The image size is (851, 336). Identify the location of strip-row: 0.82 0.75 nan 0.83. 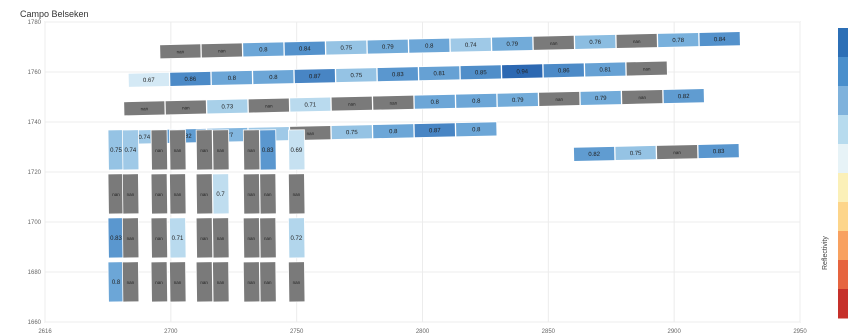
(656, 152).